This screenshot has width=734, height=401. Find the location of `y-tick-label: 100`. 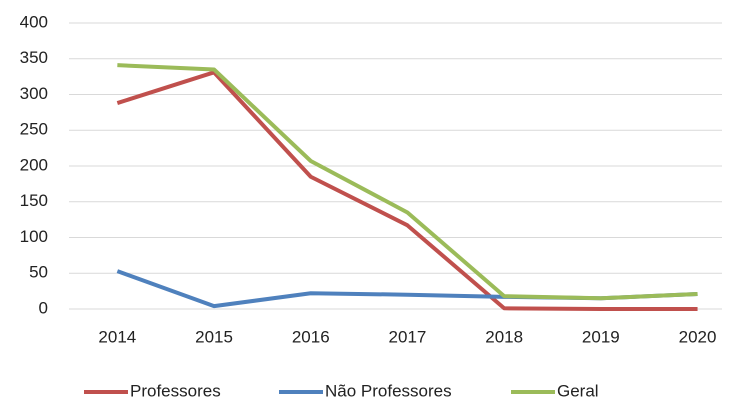

y-tick-label: 100 is located at coordinates (34, 236).